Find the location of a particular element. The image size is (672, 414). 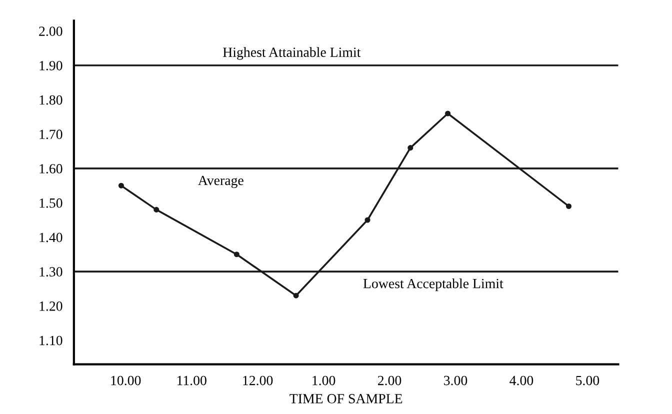

x-tick-label: 1.00 is located at coordinates (324, 381).